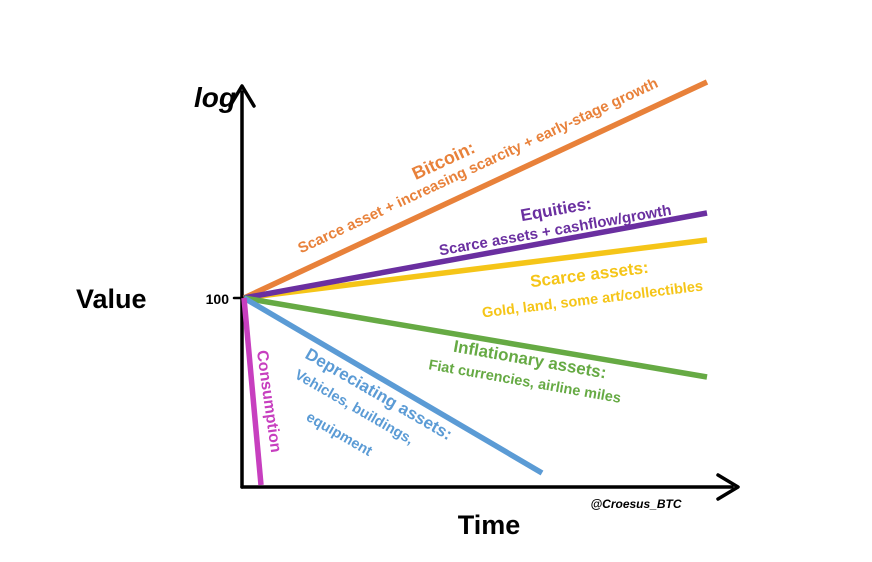  What do you see at coordinates (218, 299) in the screenshot?
I see `origin-tick-label: 100` at bounding box center [218, 299].